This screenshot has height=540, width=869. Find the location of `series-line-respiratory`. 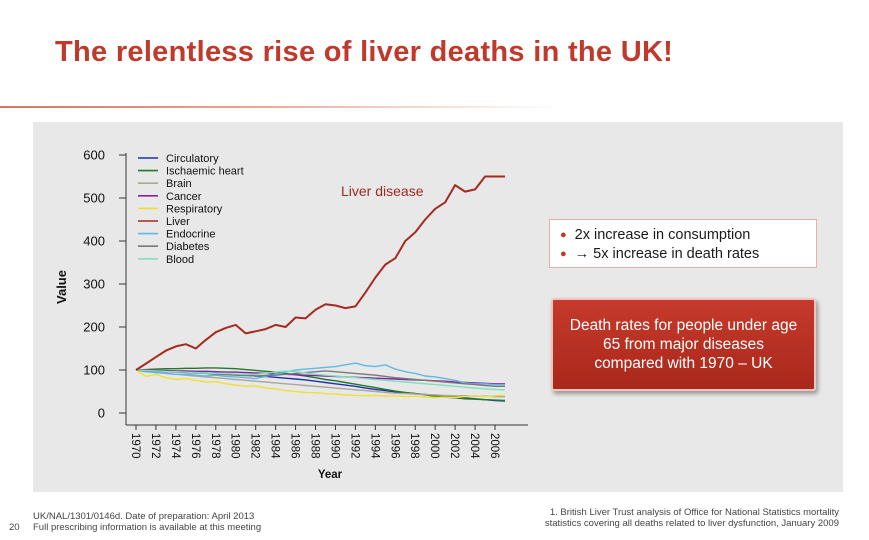

series-line-respiratory is located at coordinates (320, 384).